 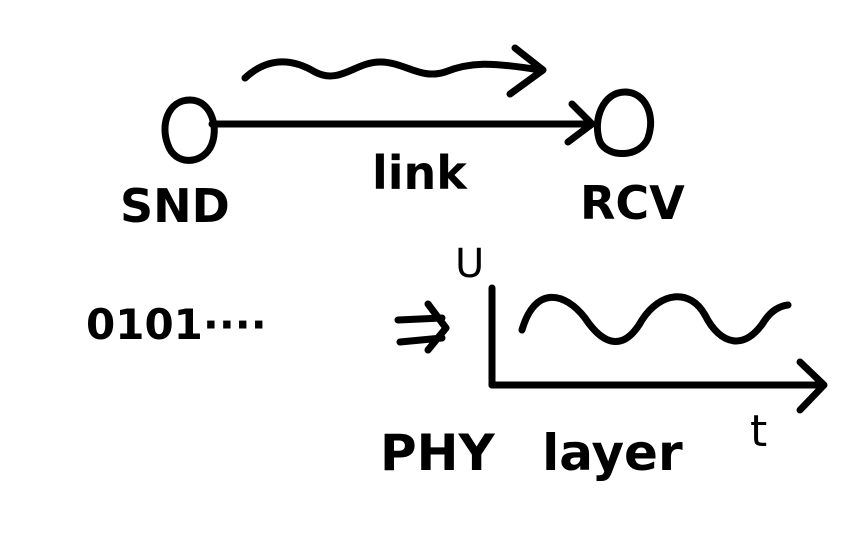 What do you see at coordinates (189, 130) in the screenshot?
I see `sender-node-circle` at bounding box center [189, 130].